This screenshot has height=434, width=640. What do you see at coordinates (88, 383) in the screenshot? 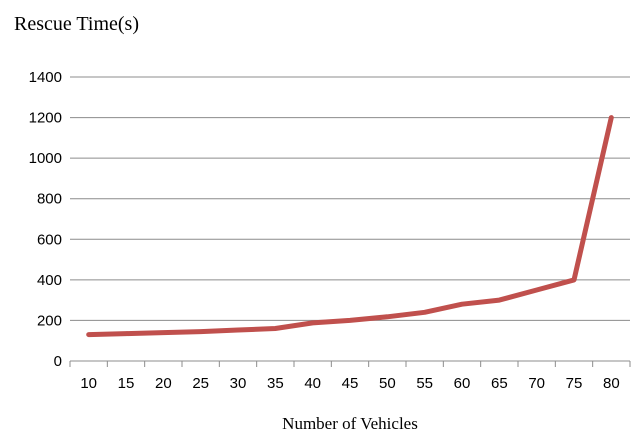
I see `x-tick-label: 10` at bounding box center [88, 383].